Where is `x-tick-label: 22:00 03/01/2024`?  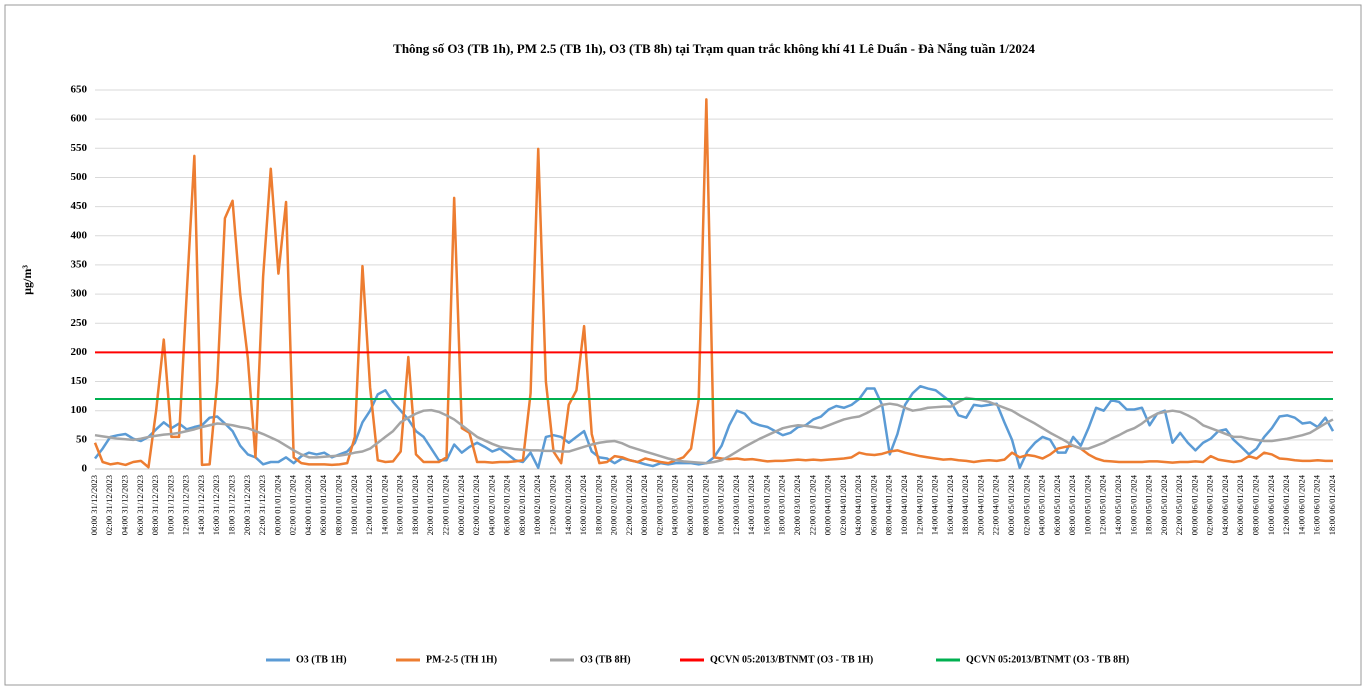
x-tick-label: 22:00 03/01/2024 is located at coordinates (812, 504).